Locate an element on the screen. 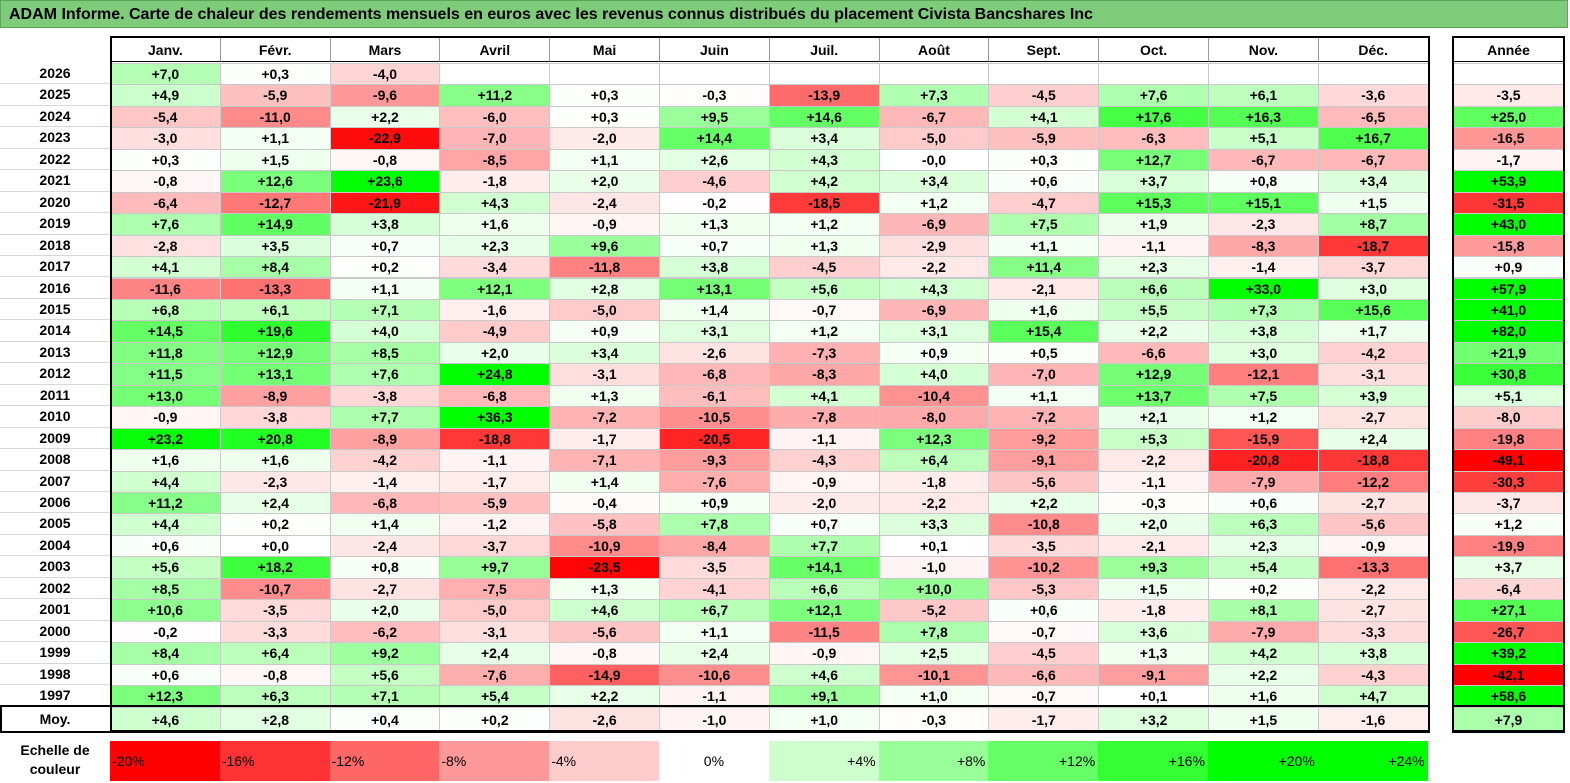  year-label: 2007 is located at coordinates (55, 481).